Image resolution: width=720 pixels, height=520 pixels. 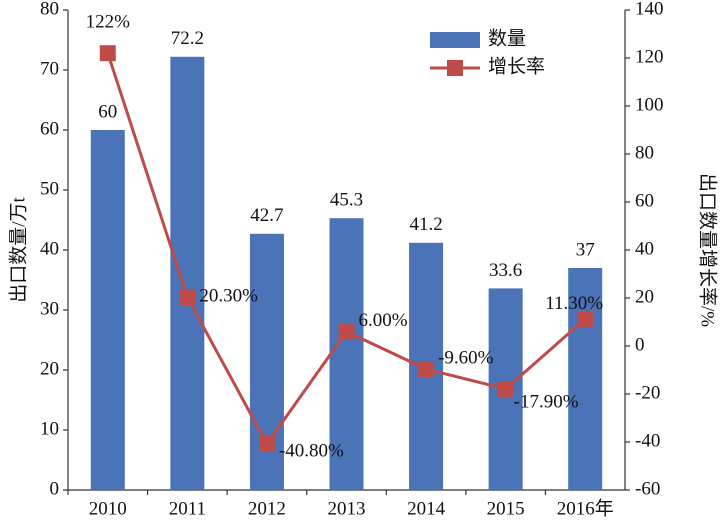 I want to click on x-tick-label: 2010, so click(x=108, y=508).